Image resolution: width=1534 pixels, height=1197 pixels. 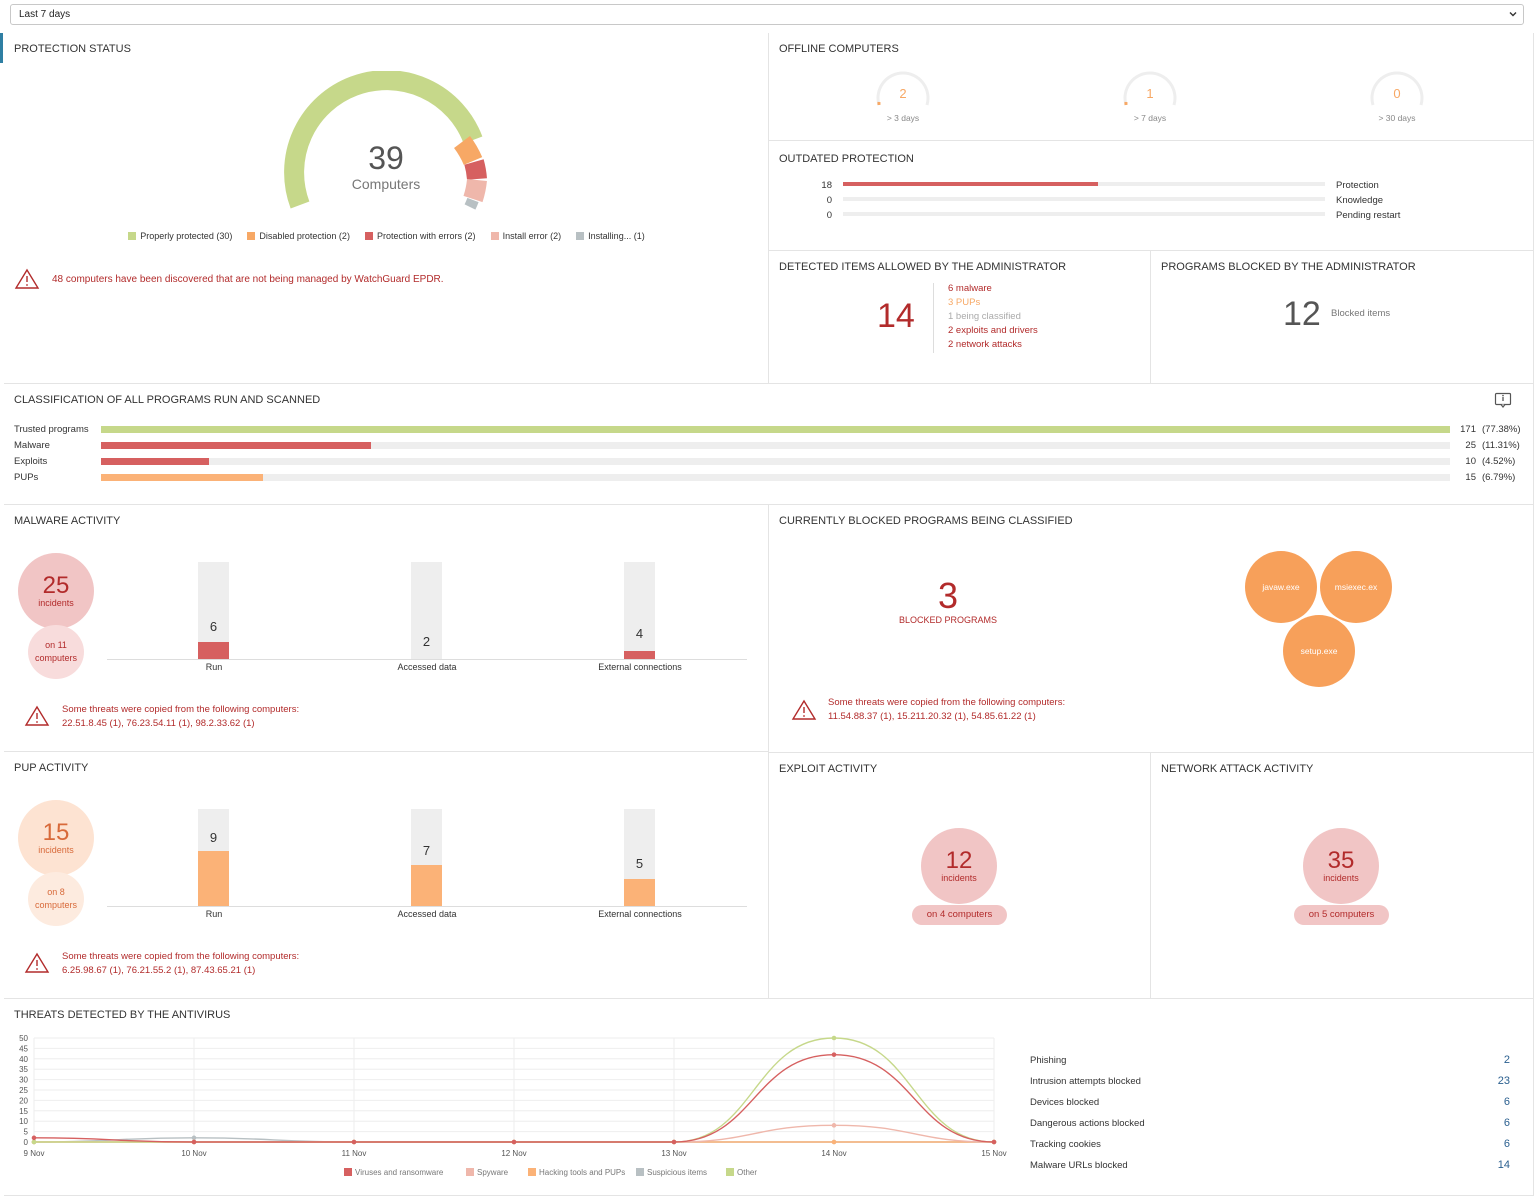 I want to click on blocked-program-bubble: javaw.exe, so click(x=1281, y=587).